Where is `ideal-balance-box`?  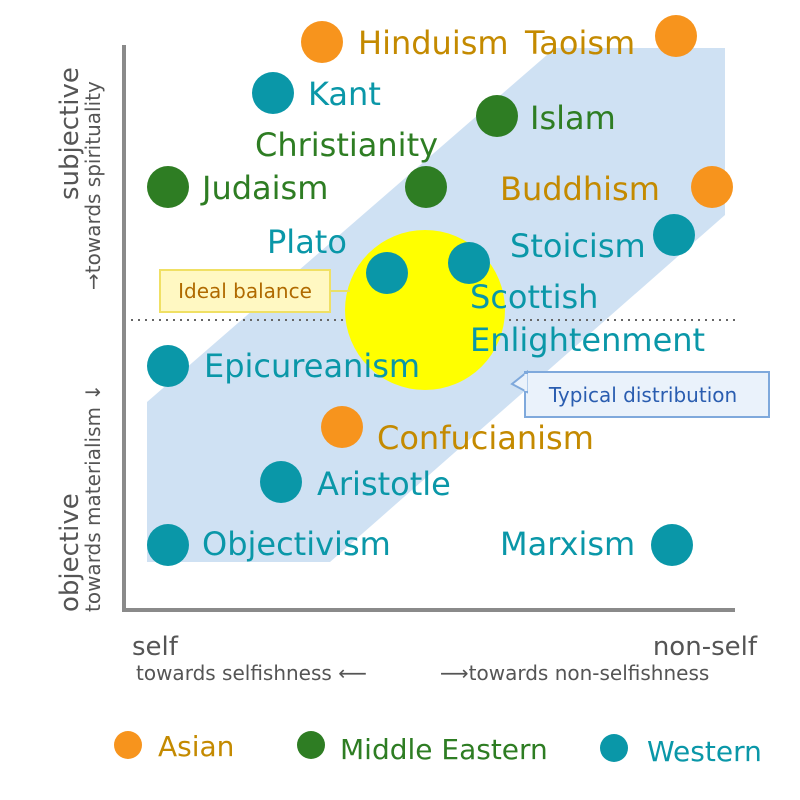
ideal-balance-box is located at coordinates (245, 291).